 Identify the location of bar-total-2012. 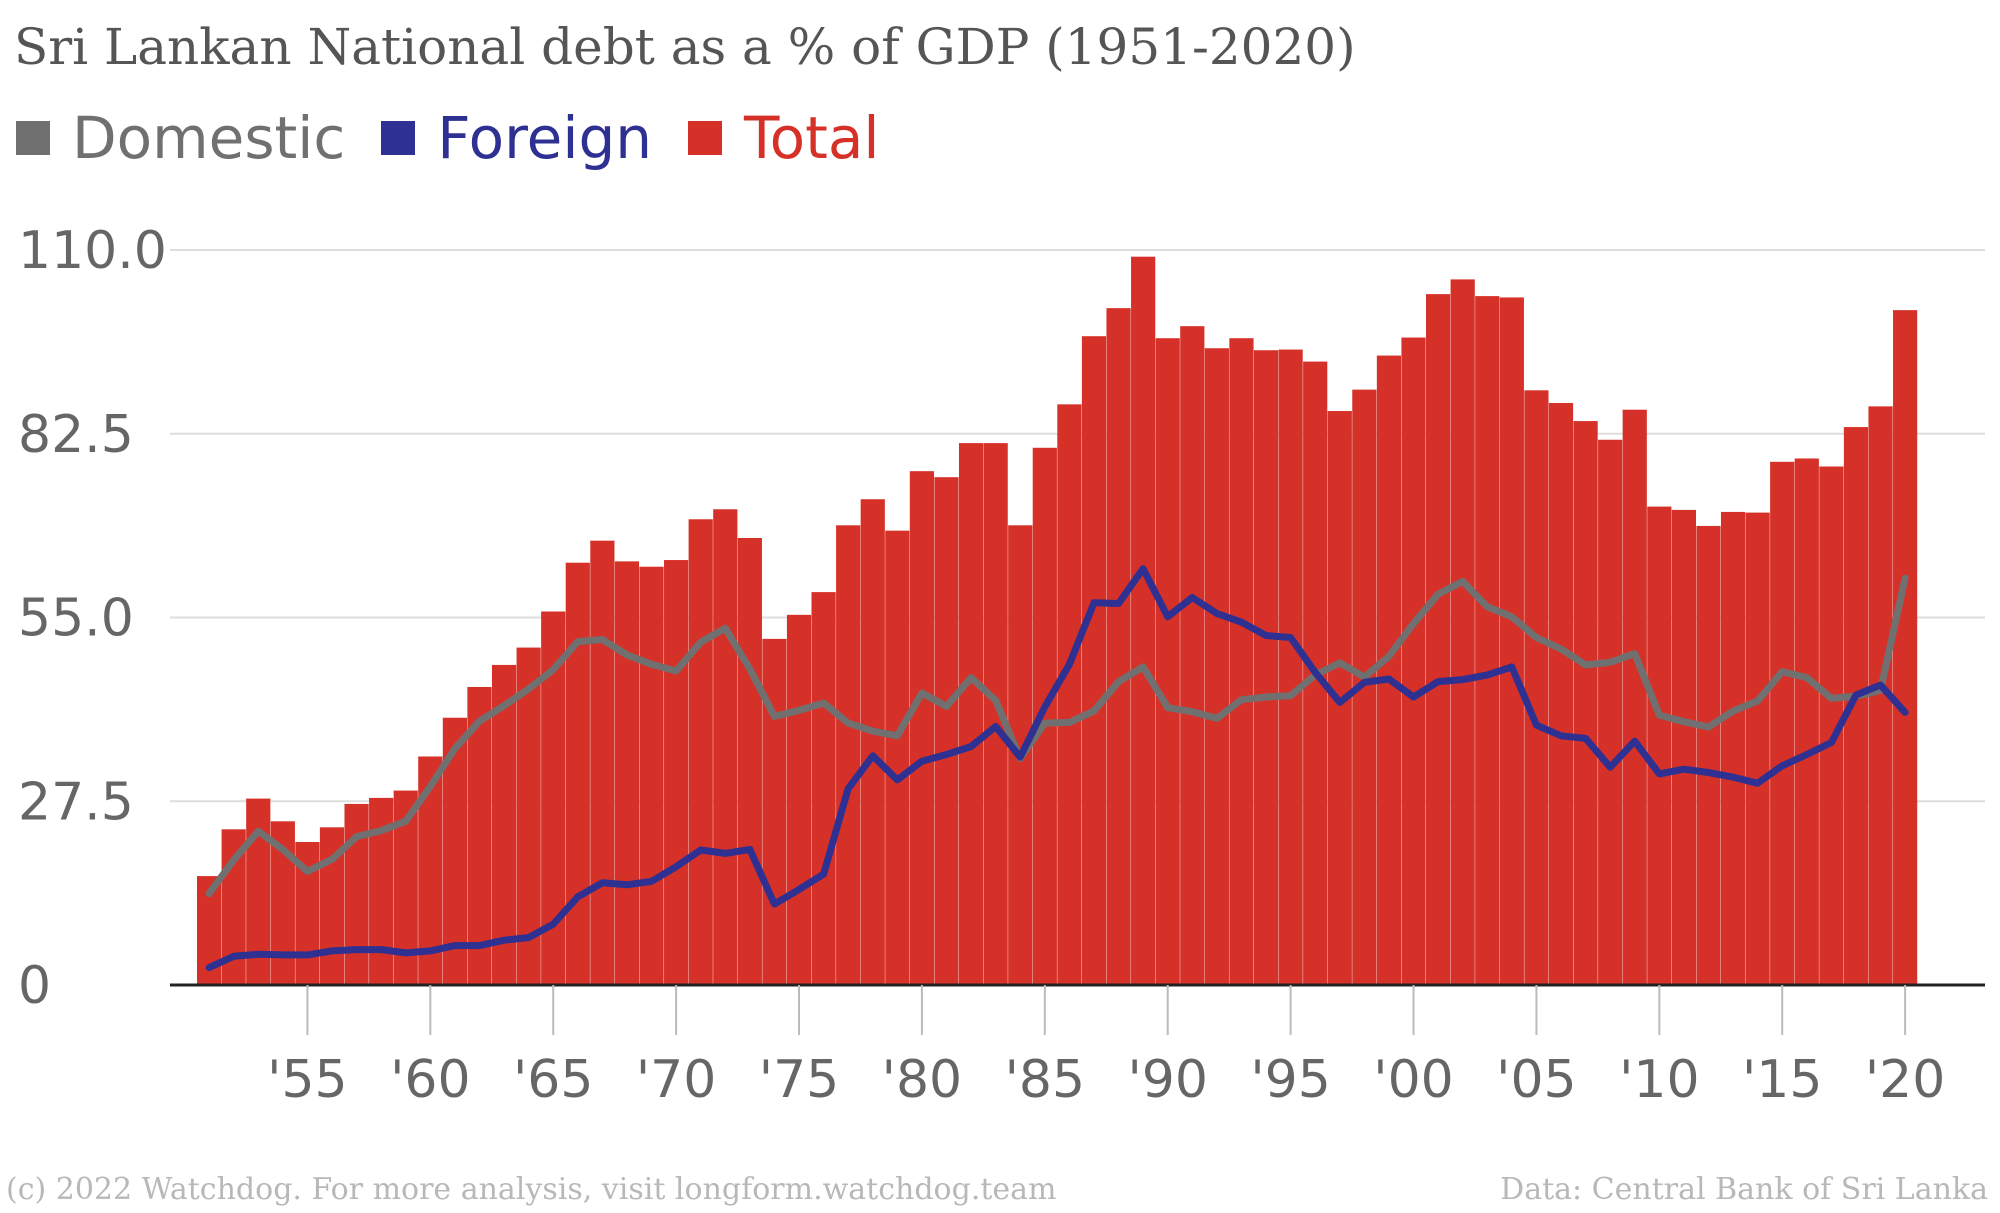
(1708, 755).